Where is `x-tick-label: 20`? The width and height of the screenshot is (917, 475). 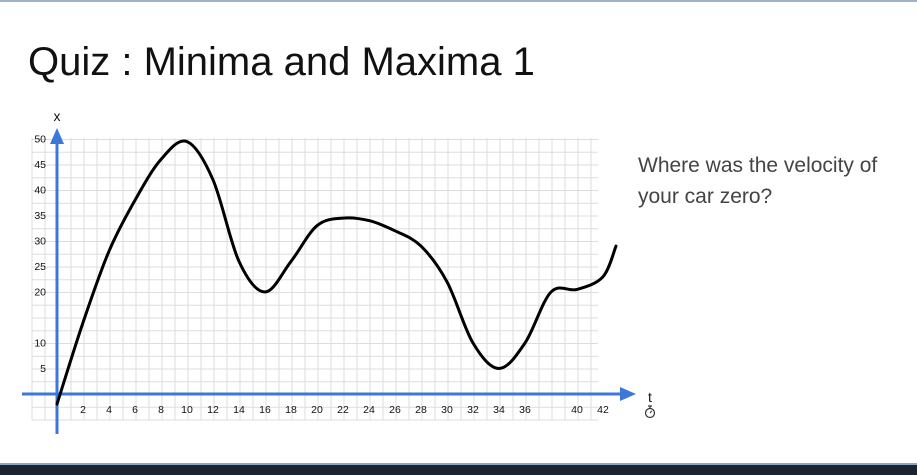
x-tick-label: 20 is located at coordinates (40, 293).